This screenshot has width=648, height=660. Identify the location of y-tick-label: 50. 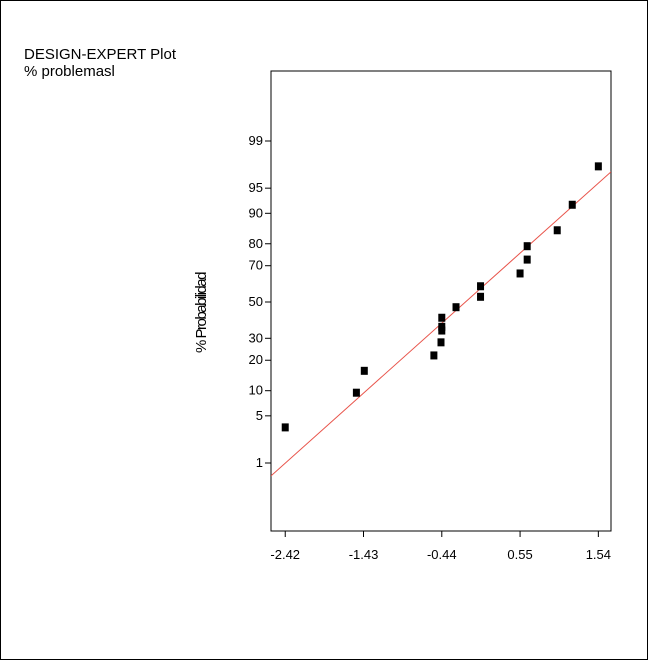
(256, 301).